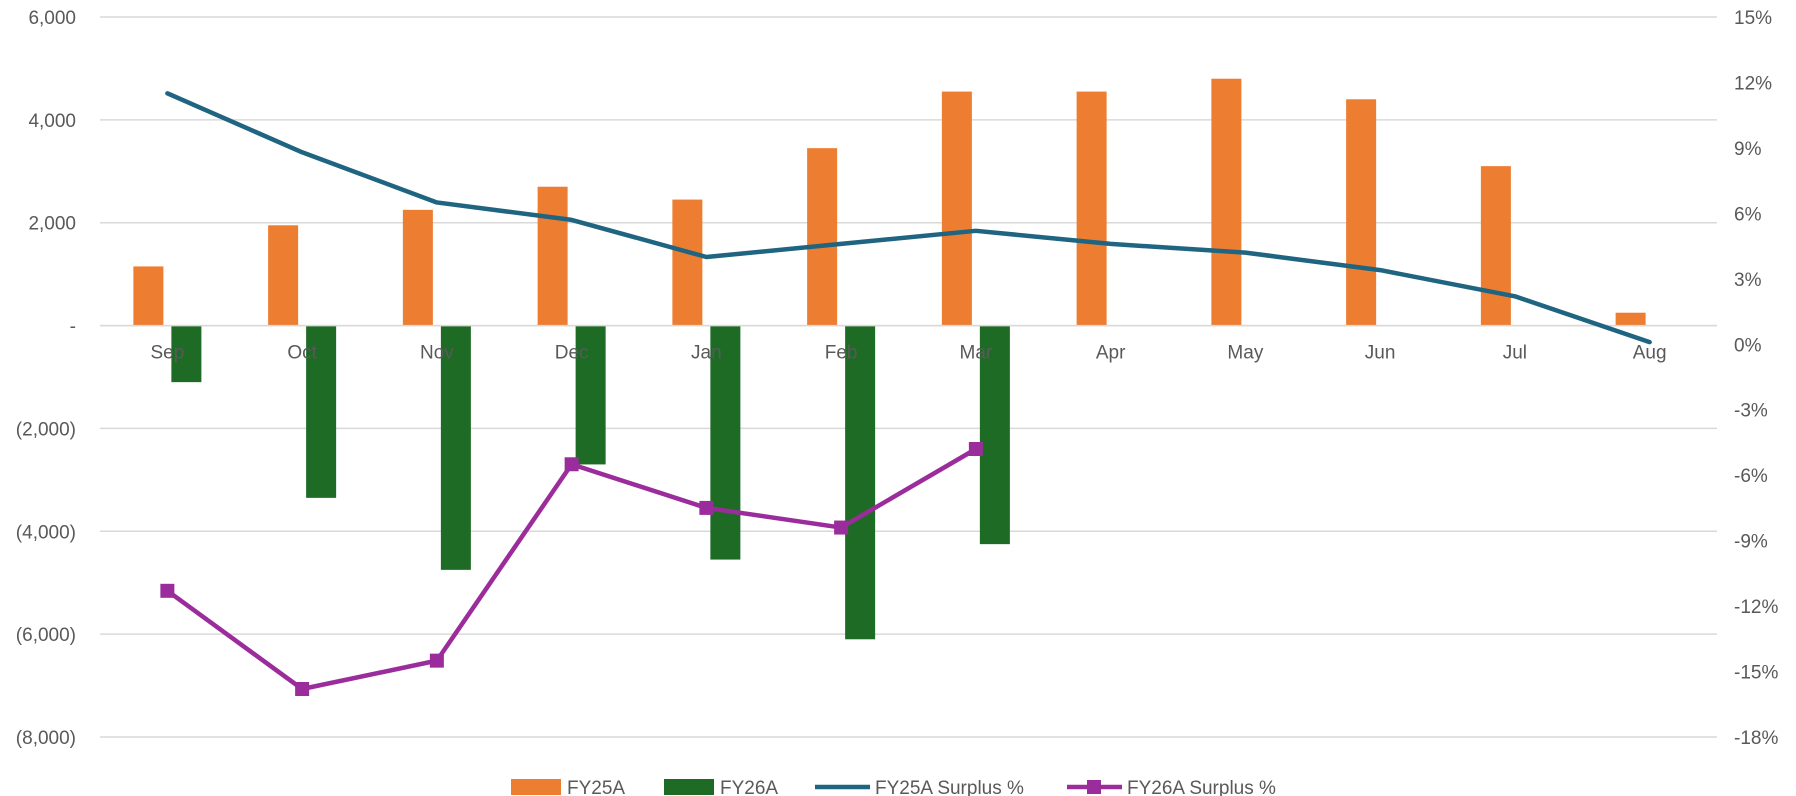 The width and height of the screenshot is (1796, 796). What do you see at coordinates (687, 262) in the screenshot?
I see `bar-fy25a-jan` at bounding box center [687, 262].